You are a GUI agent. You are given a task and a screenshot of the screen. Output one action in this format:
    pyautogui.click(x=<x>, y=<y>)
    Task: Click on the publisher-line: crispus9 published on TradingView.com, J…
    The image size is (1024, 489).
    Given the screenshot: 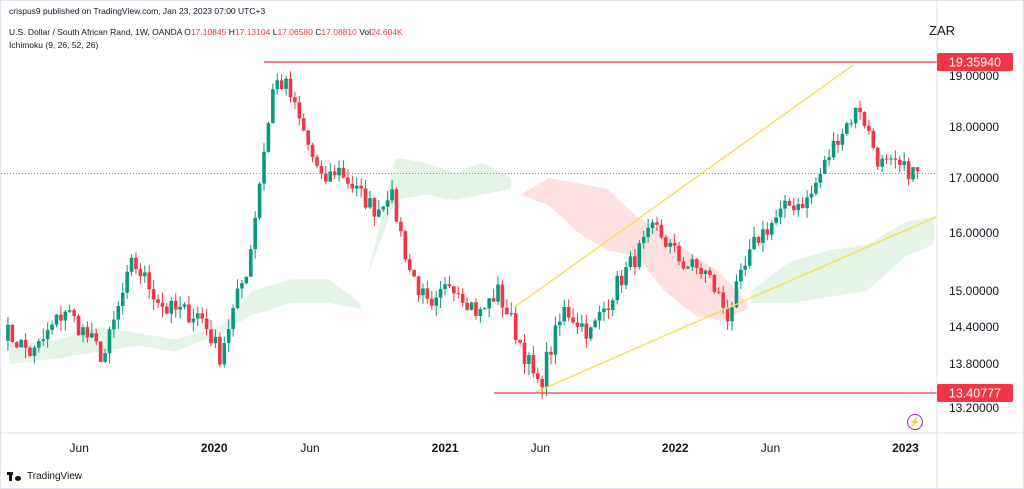 What is the action you would take?
    pyautogui.click(x=137, y=11)
    